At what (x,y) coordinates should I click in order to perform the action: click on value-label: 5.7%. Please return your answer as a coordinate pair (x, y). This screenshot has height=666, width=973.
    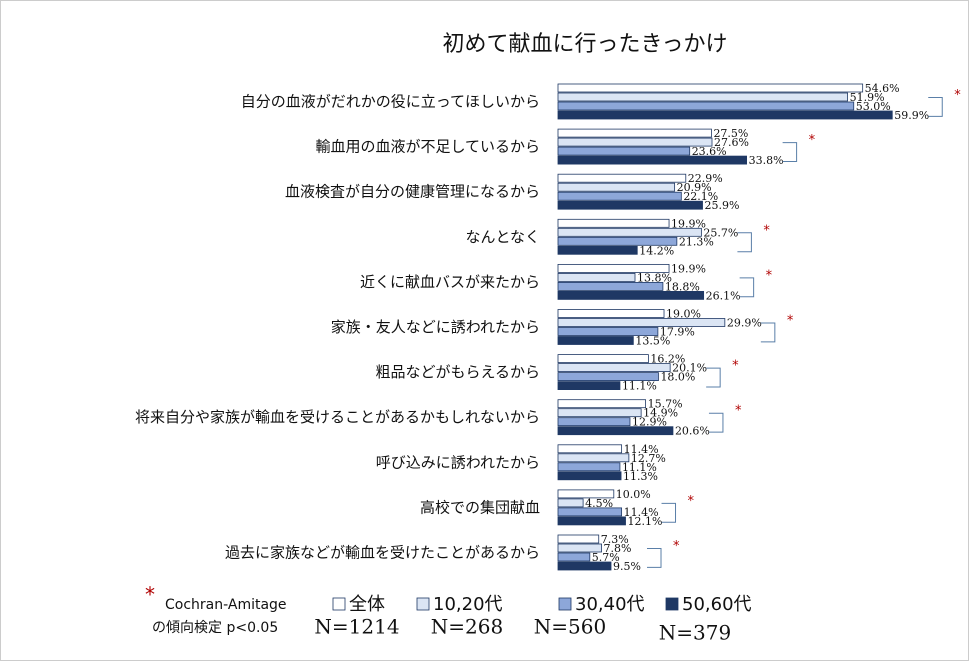
    Looking at the image, I should click on (606, 557).